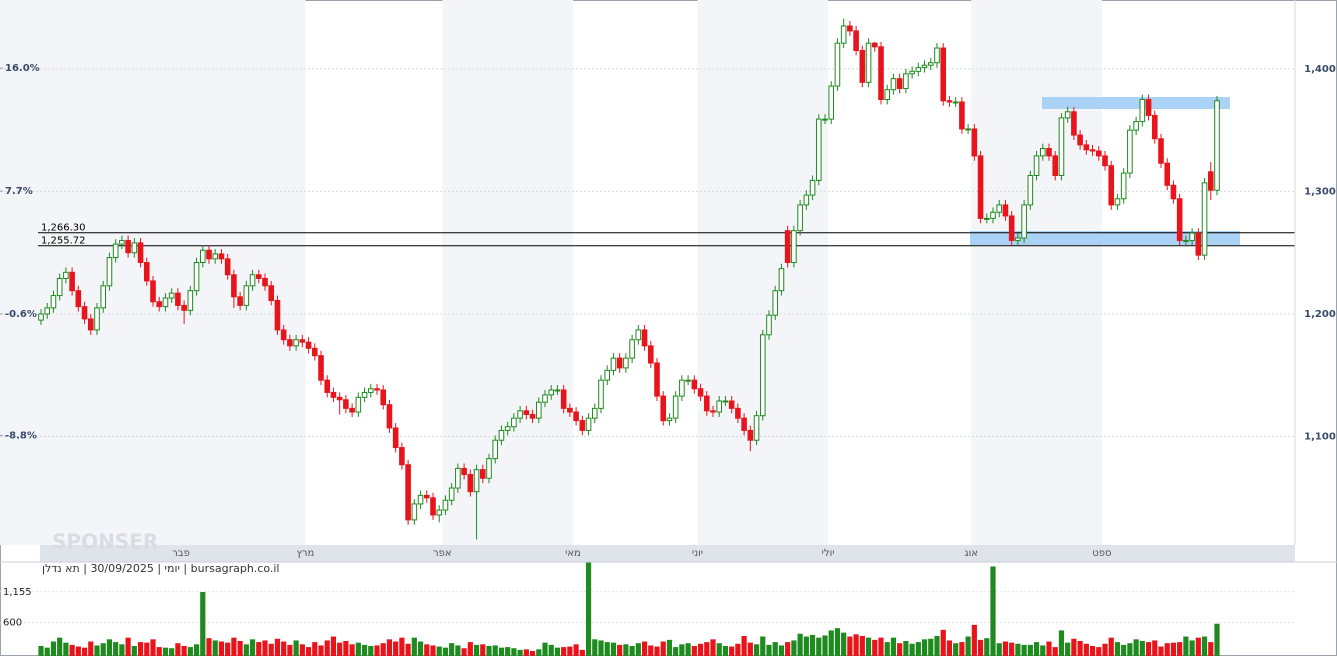 The width and height of the screenshot is (1337, 656). What do you see at coordinates (1101, 553) in the screenshot?
I see `x-tick-label: ספט` at bounding box center [1101, 553].